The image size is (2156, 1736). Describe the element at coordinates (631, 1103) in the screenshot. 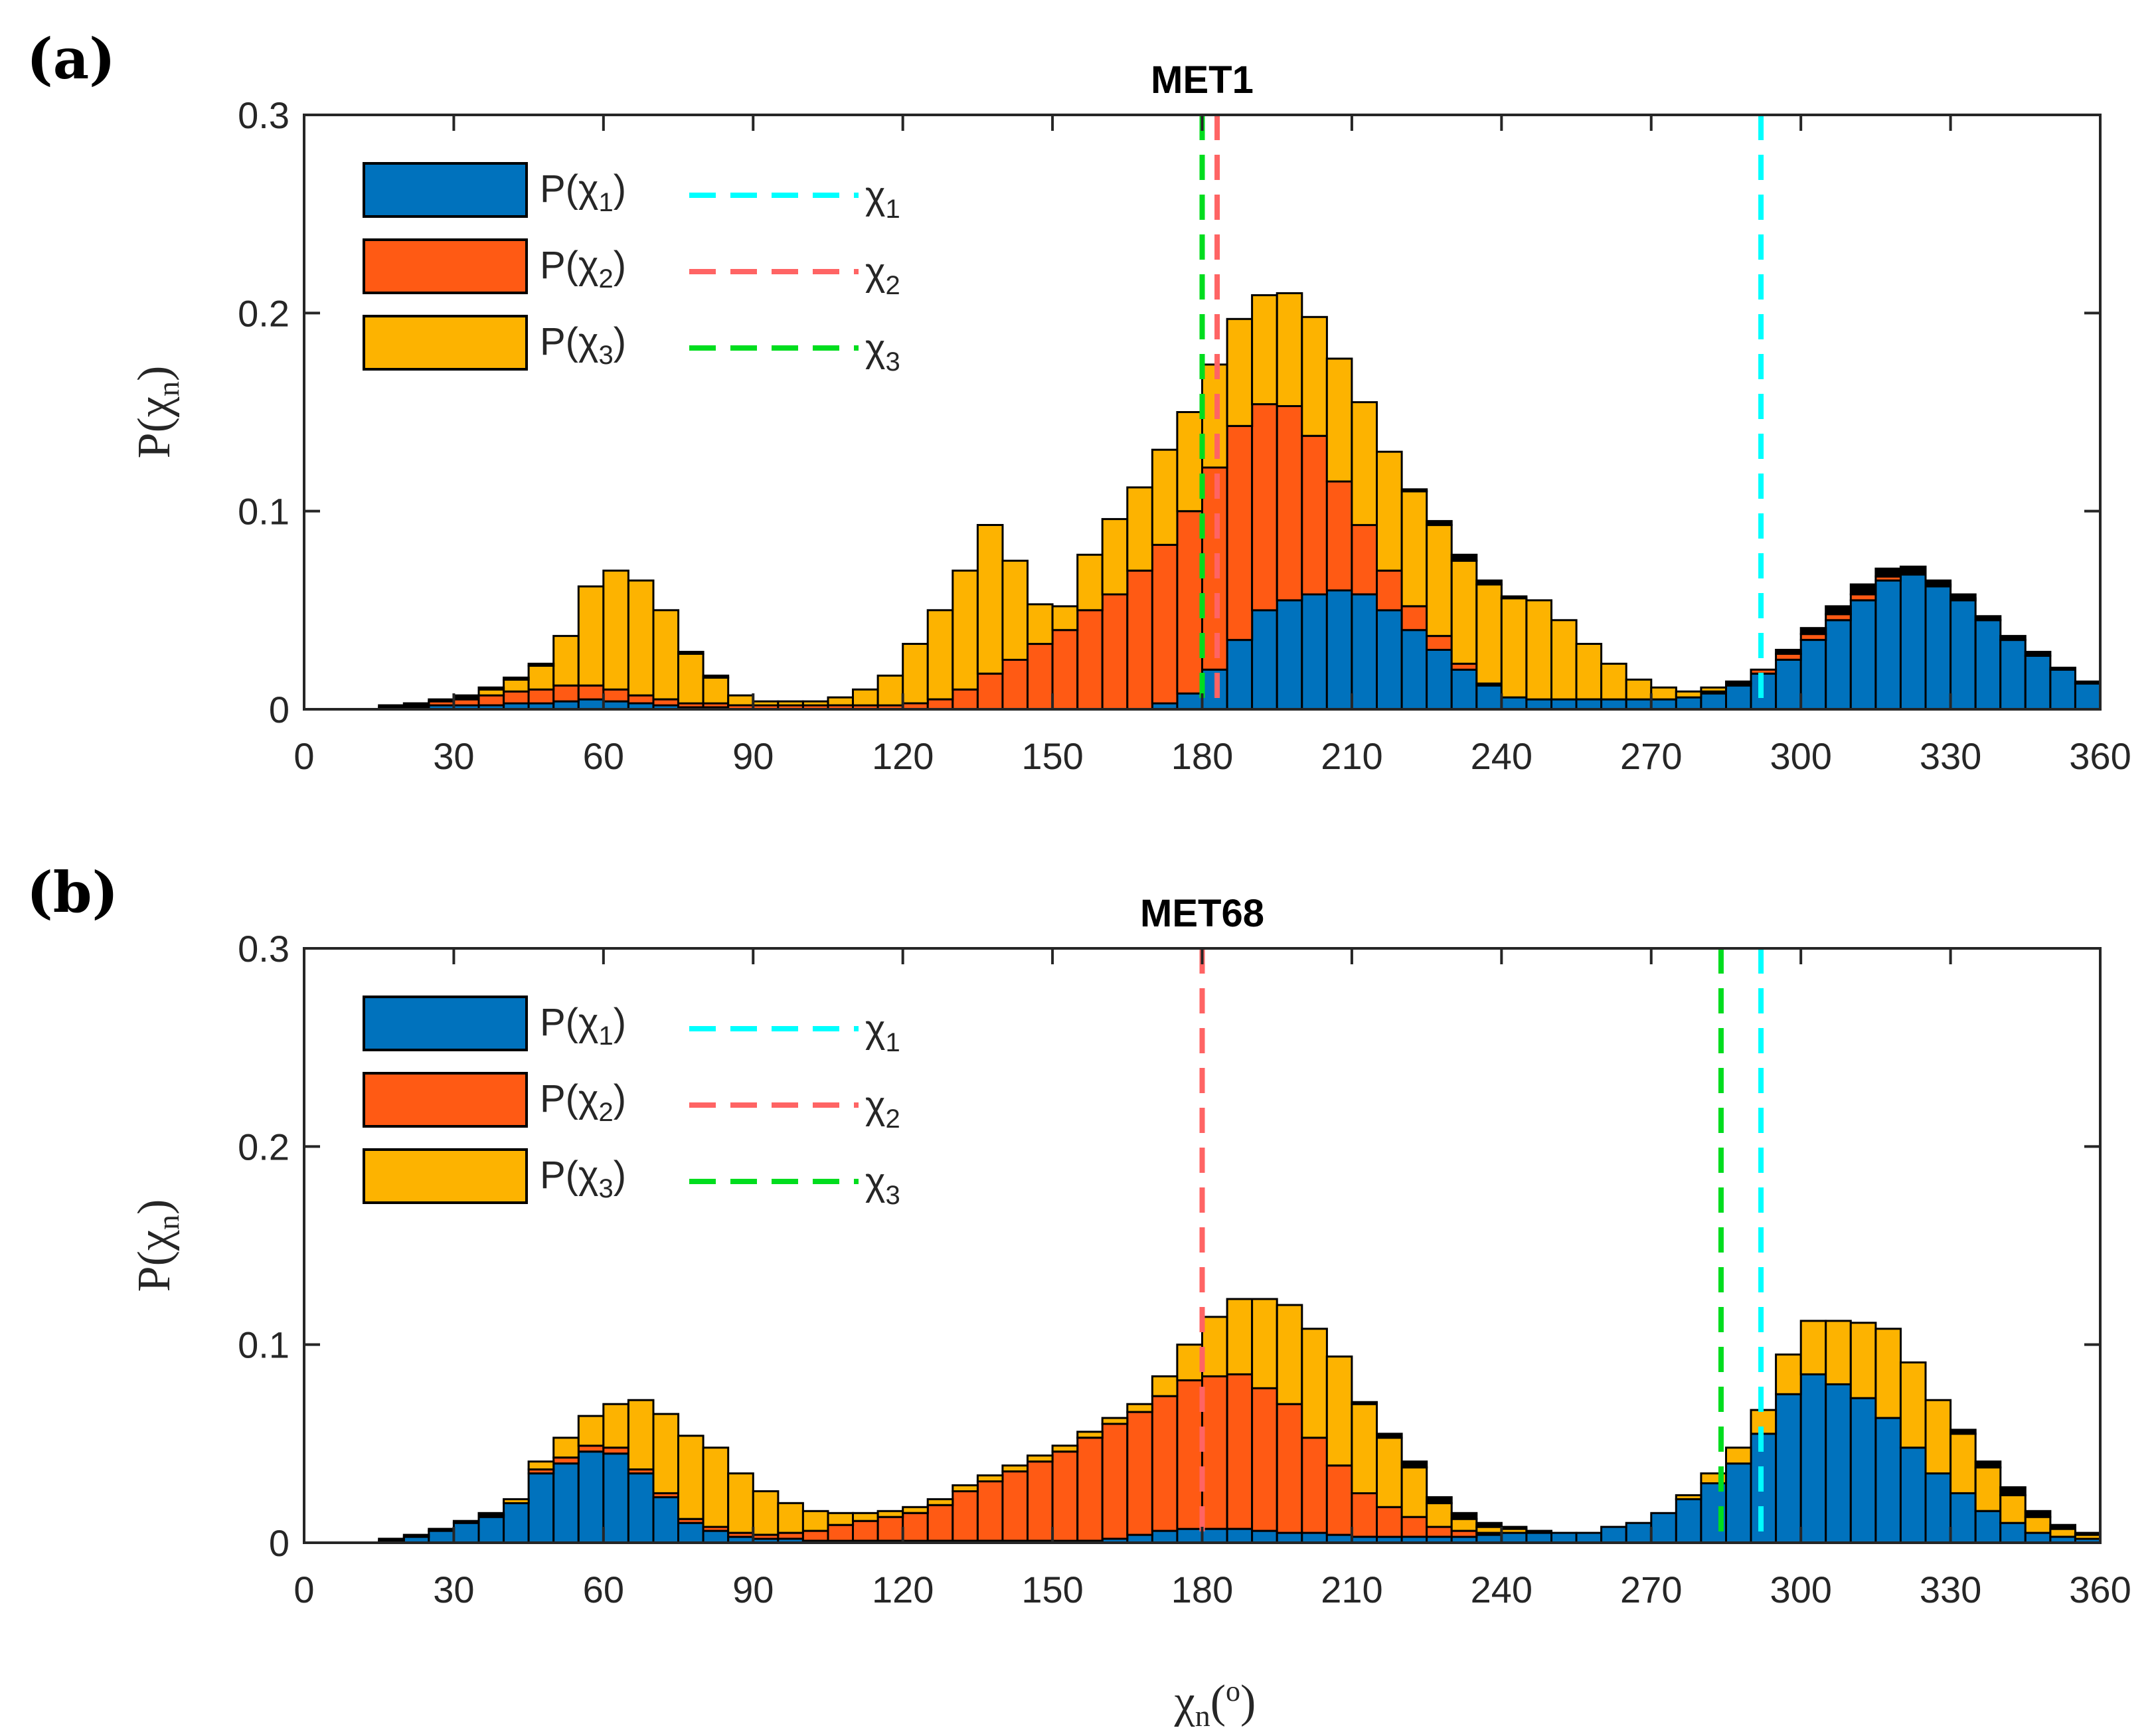

I see `legend-entry-2: P(χ2) χ2` at that location.